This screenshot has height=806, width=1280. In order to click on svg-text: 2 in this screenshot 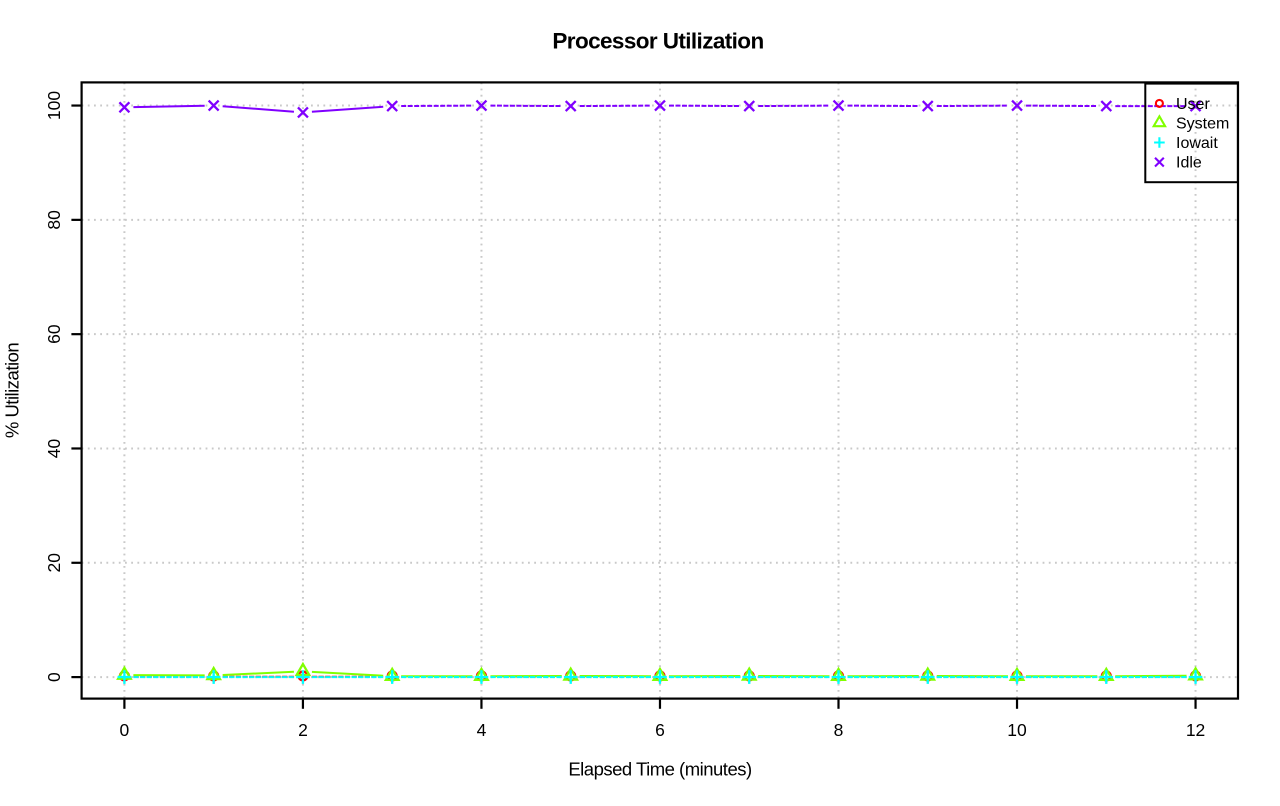, I will do `click(303, 730)`.